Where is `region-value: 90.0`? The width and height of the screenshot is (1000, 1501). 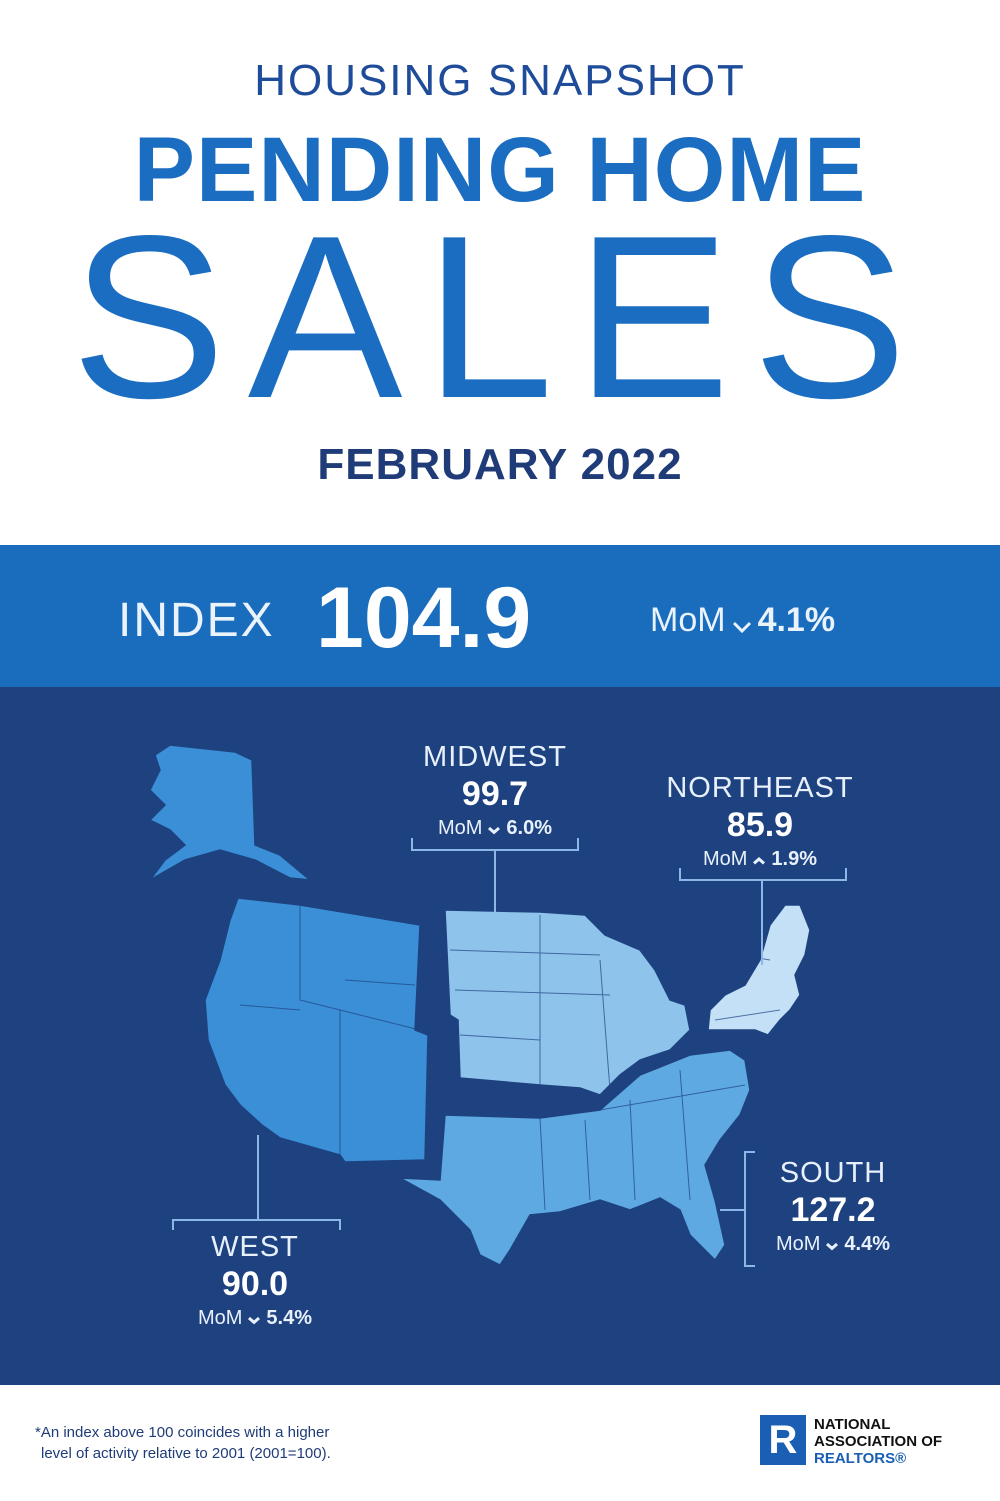 region-value: 90.0 is located at coordinates (255, 1284).